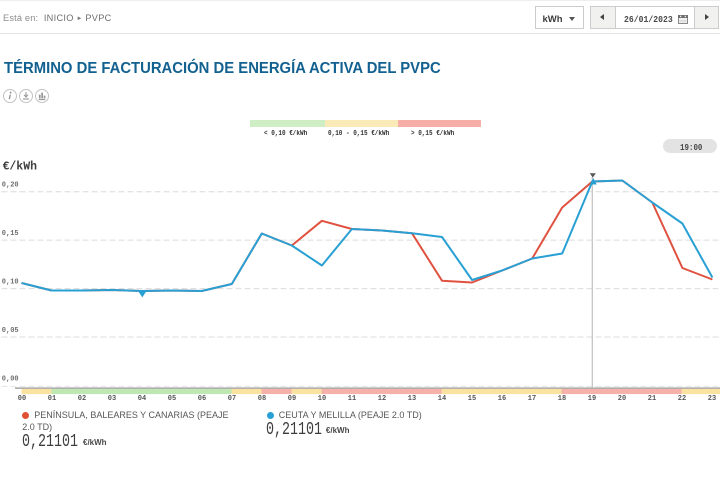 This screenshot has height=477, width=720. I want to click on svg-text: 21, so click(652, 399).